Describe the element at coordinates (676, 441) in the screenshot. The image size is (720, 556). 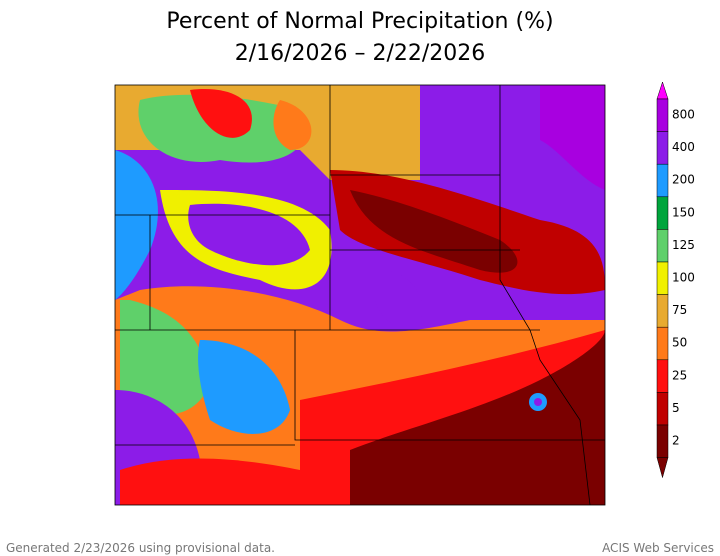
I see `legend-label: 2` at that location.